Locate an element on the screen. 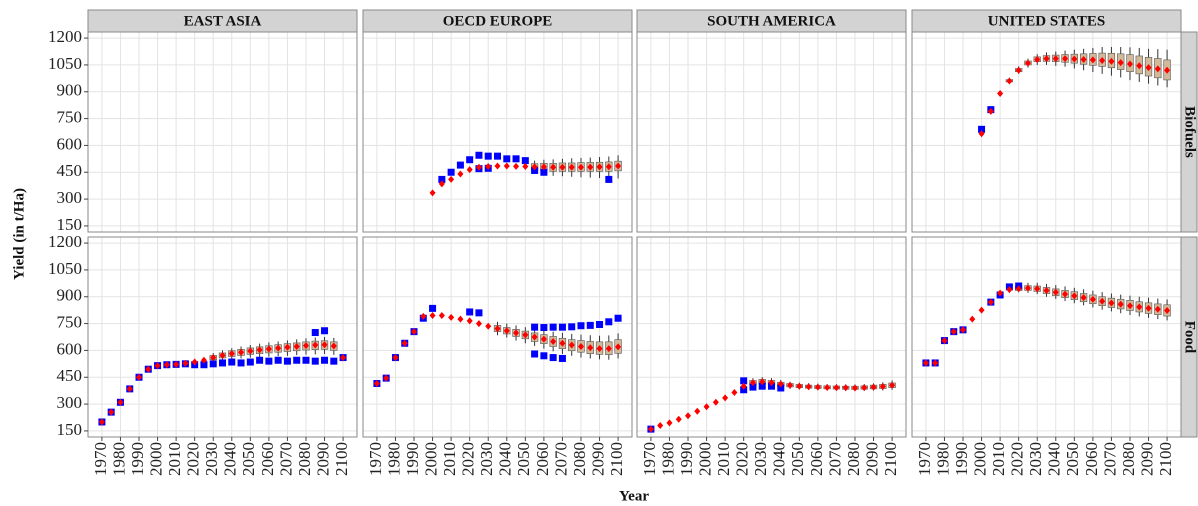 The height and width of the screenshot is (506, 1198). x-tick-label: 2070 is located at coordinates (834, 459).